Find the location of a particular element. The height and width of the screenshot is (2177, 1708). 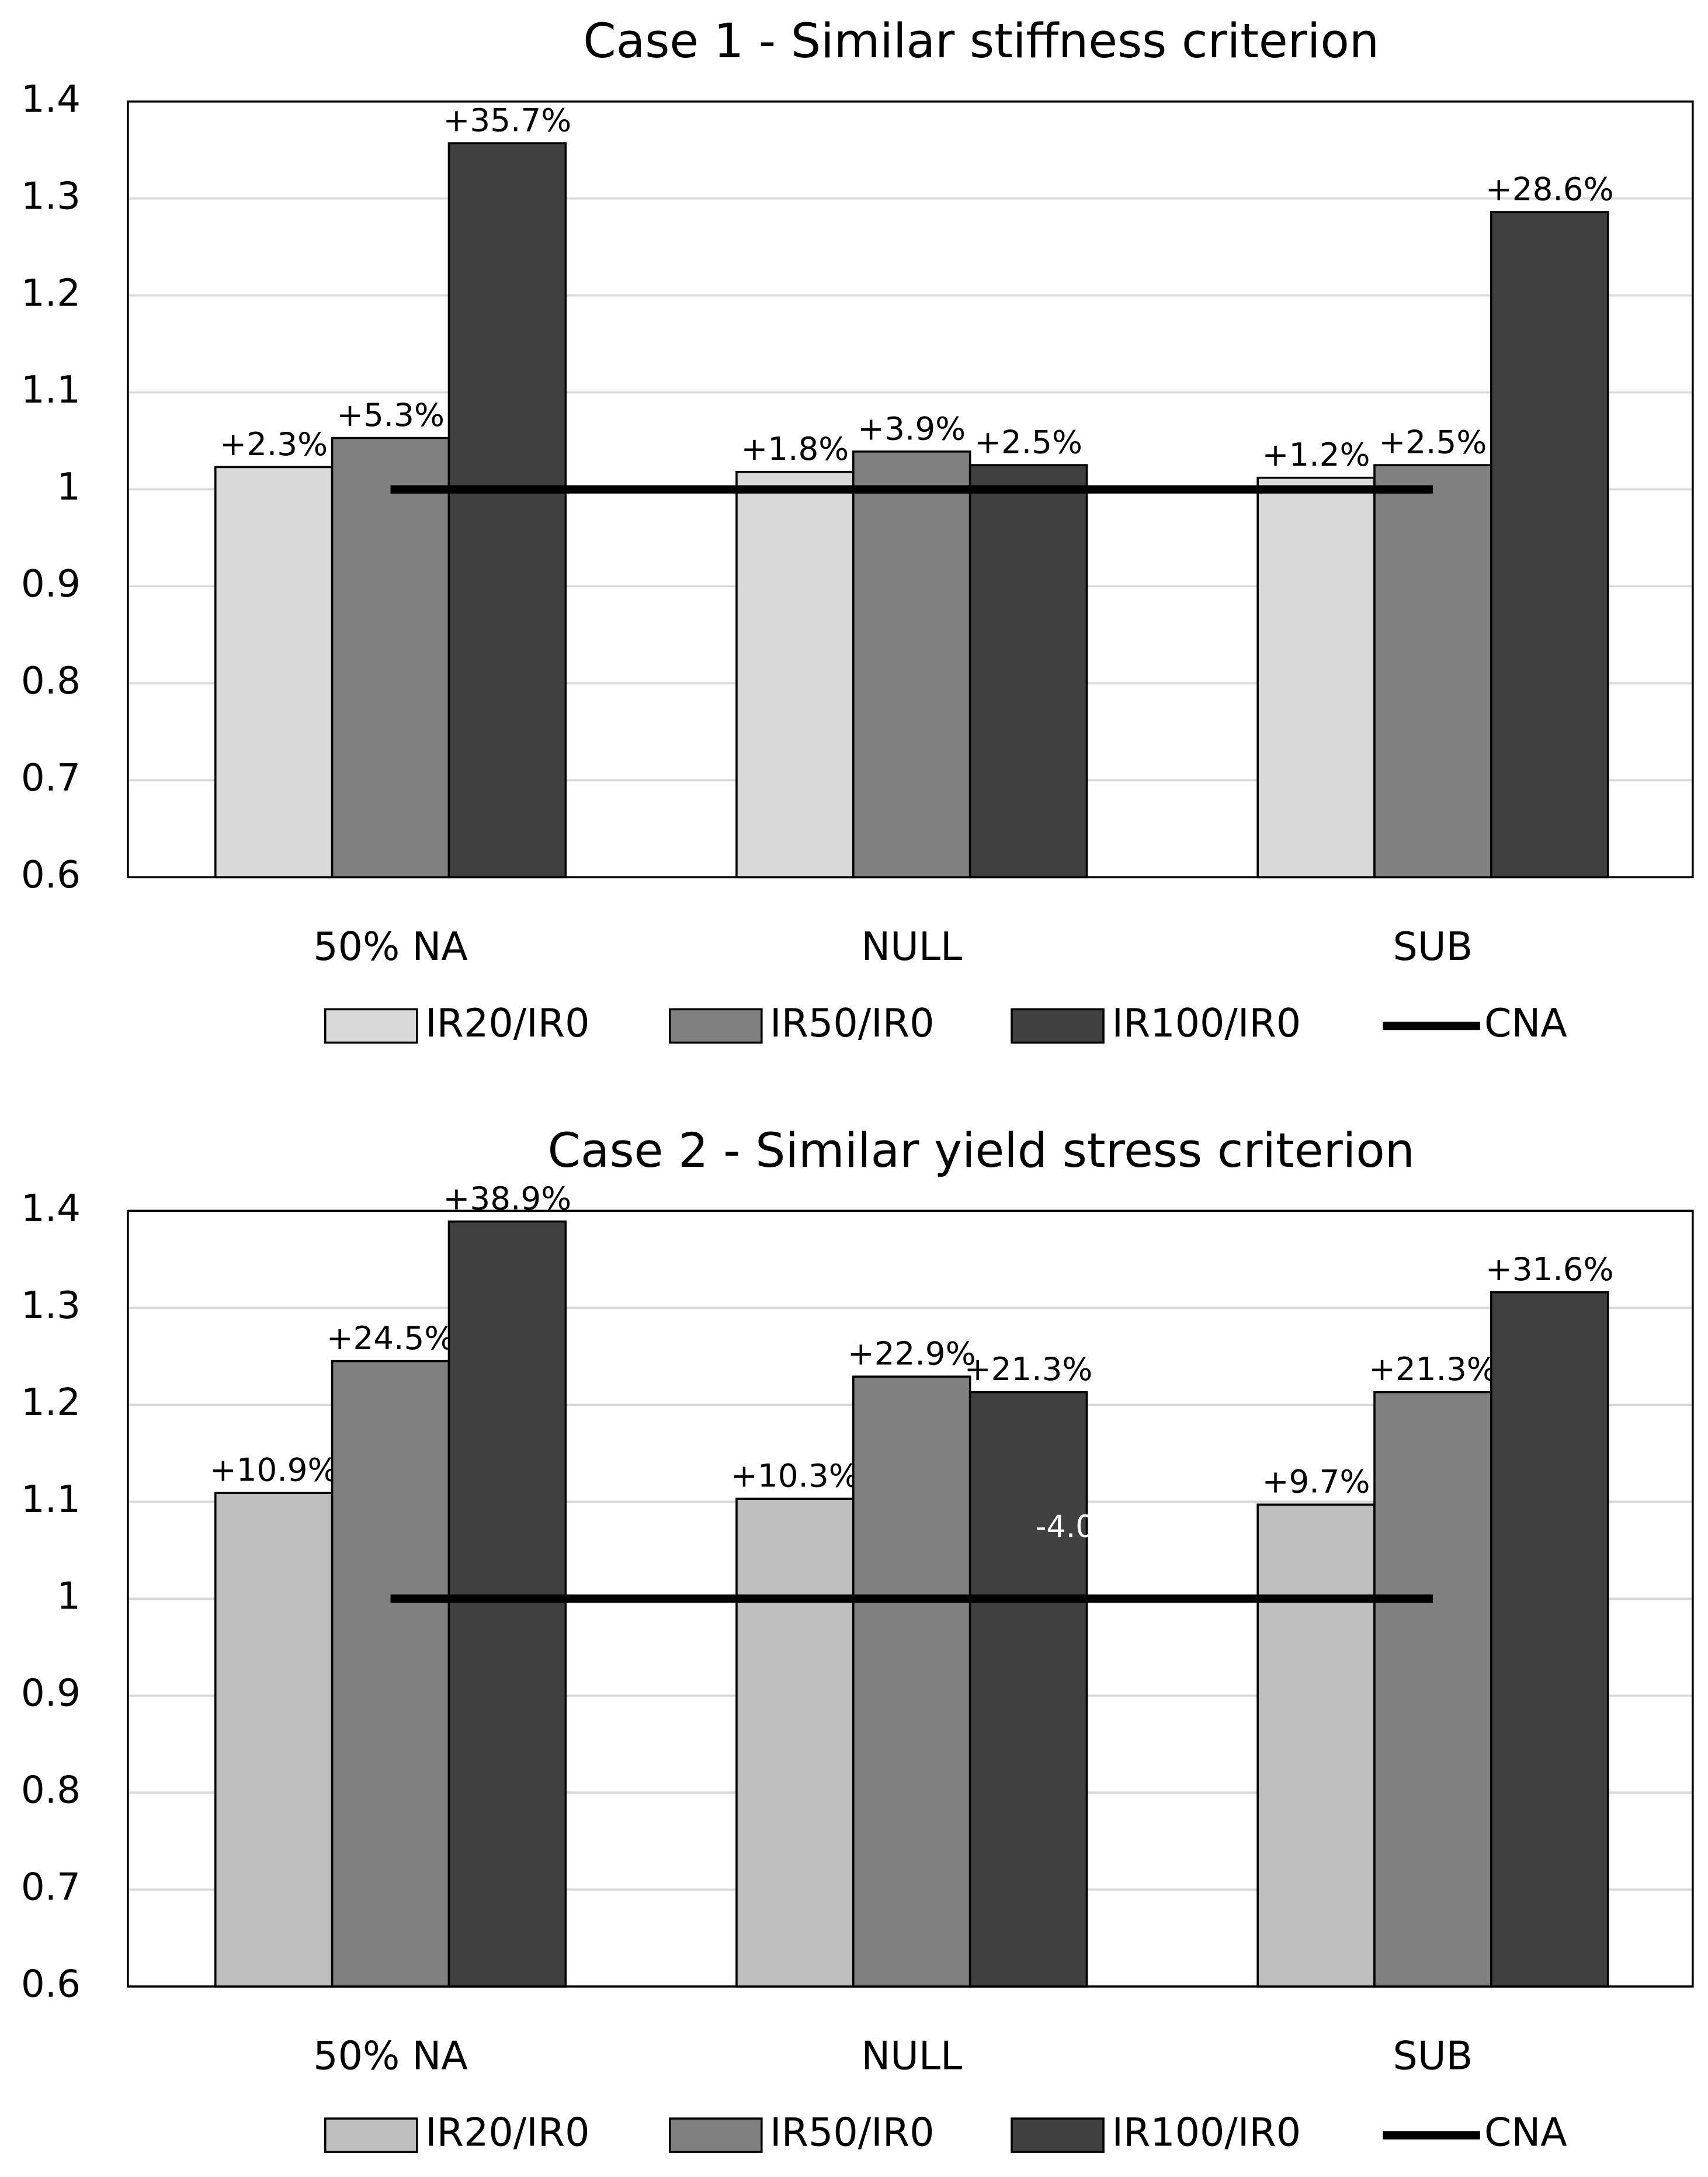

value-label: +35.7% is located at coordinates (507, 121).